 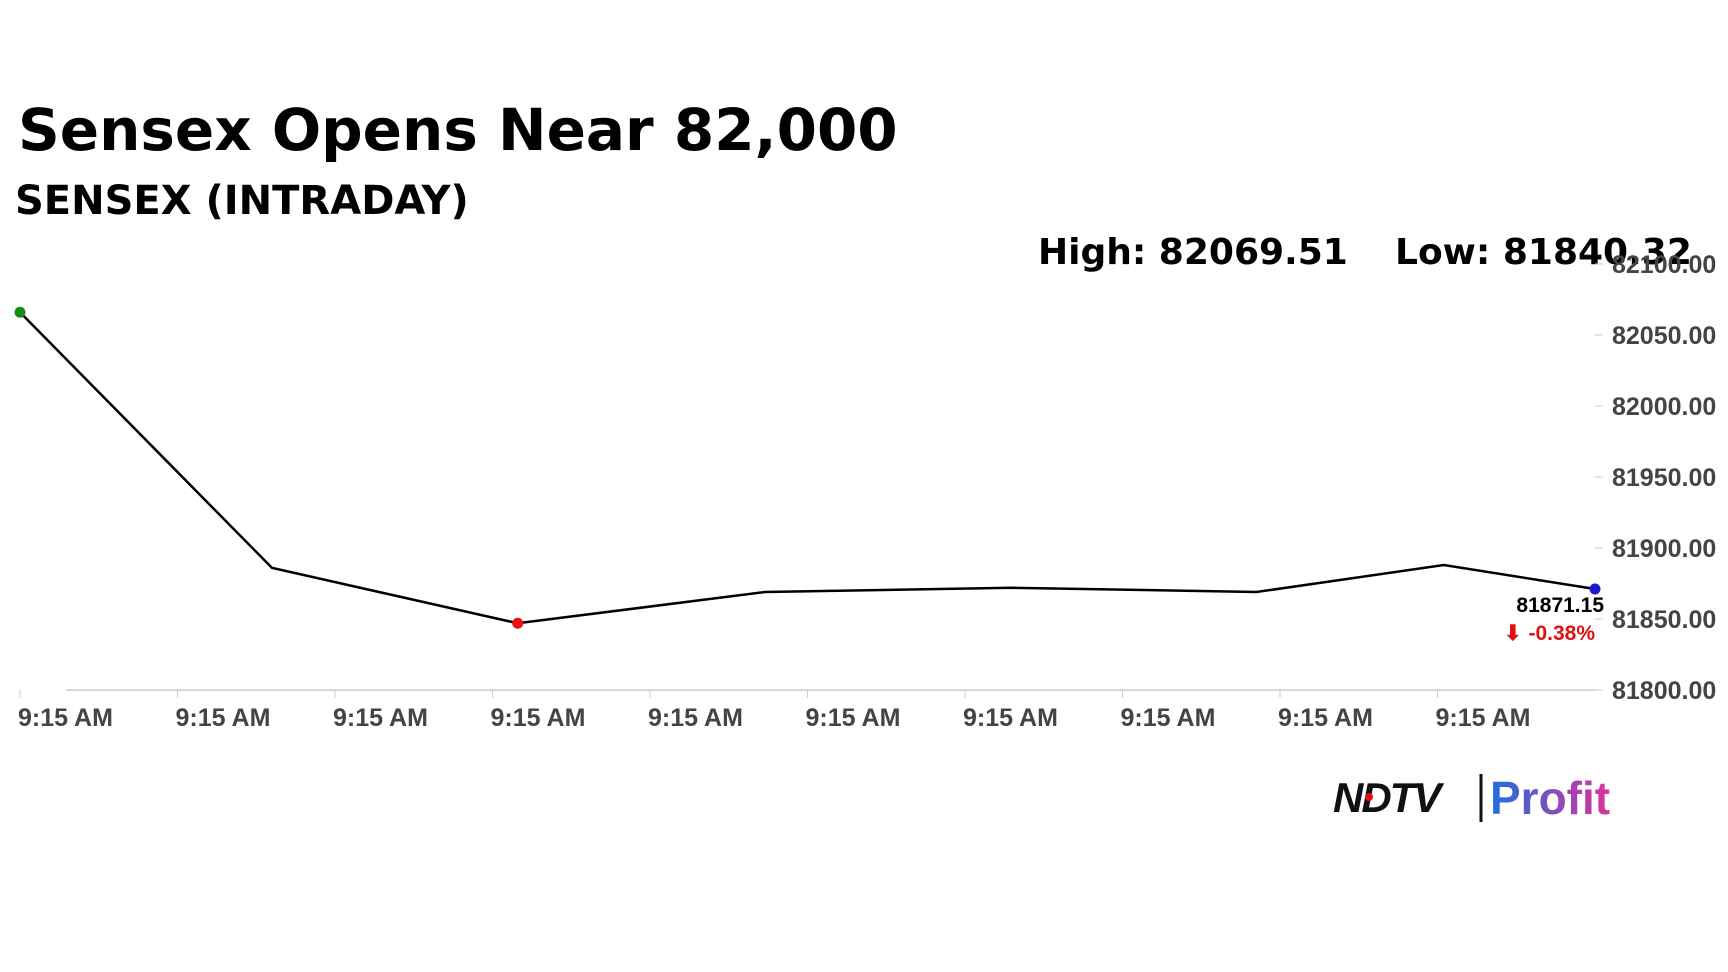 I want to click on y-tick-label: 82000.00, so click(x=1664, y=407).